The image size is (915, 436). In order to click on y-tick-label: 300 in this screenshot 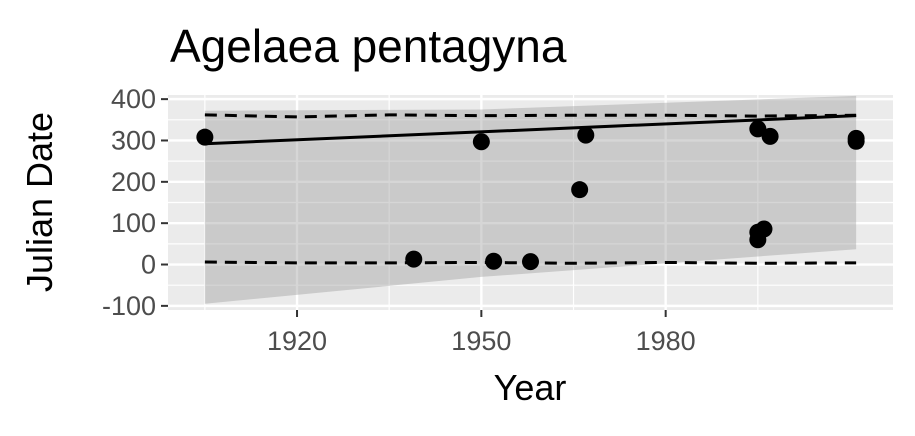, I will do `click(133, 140)`.